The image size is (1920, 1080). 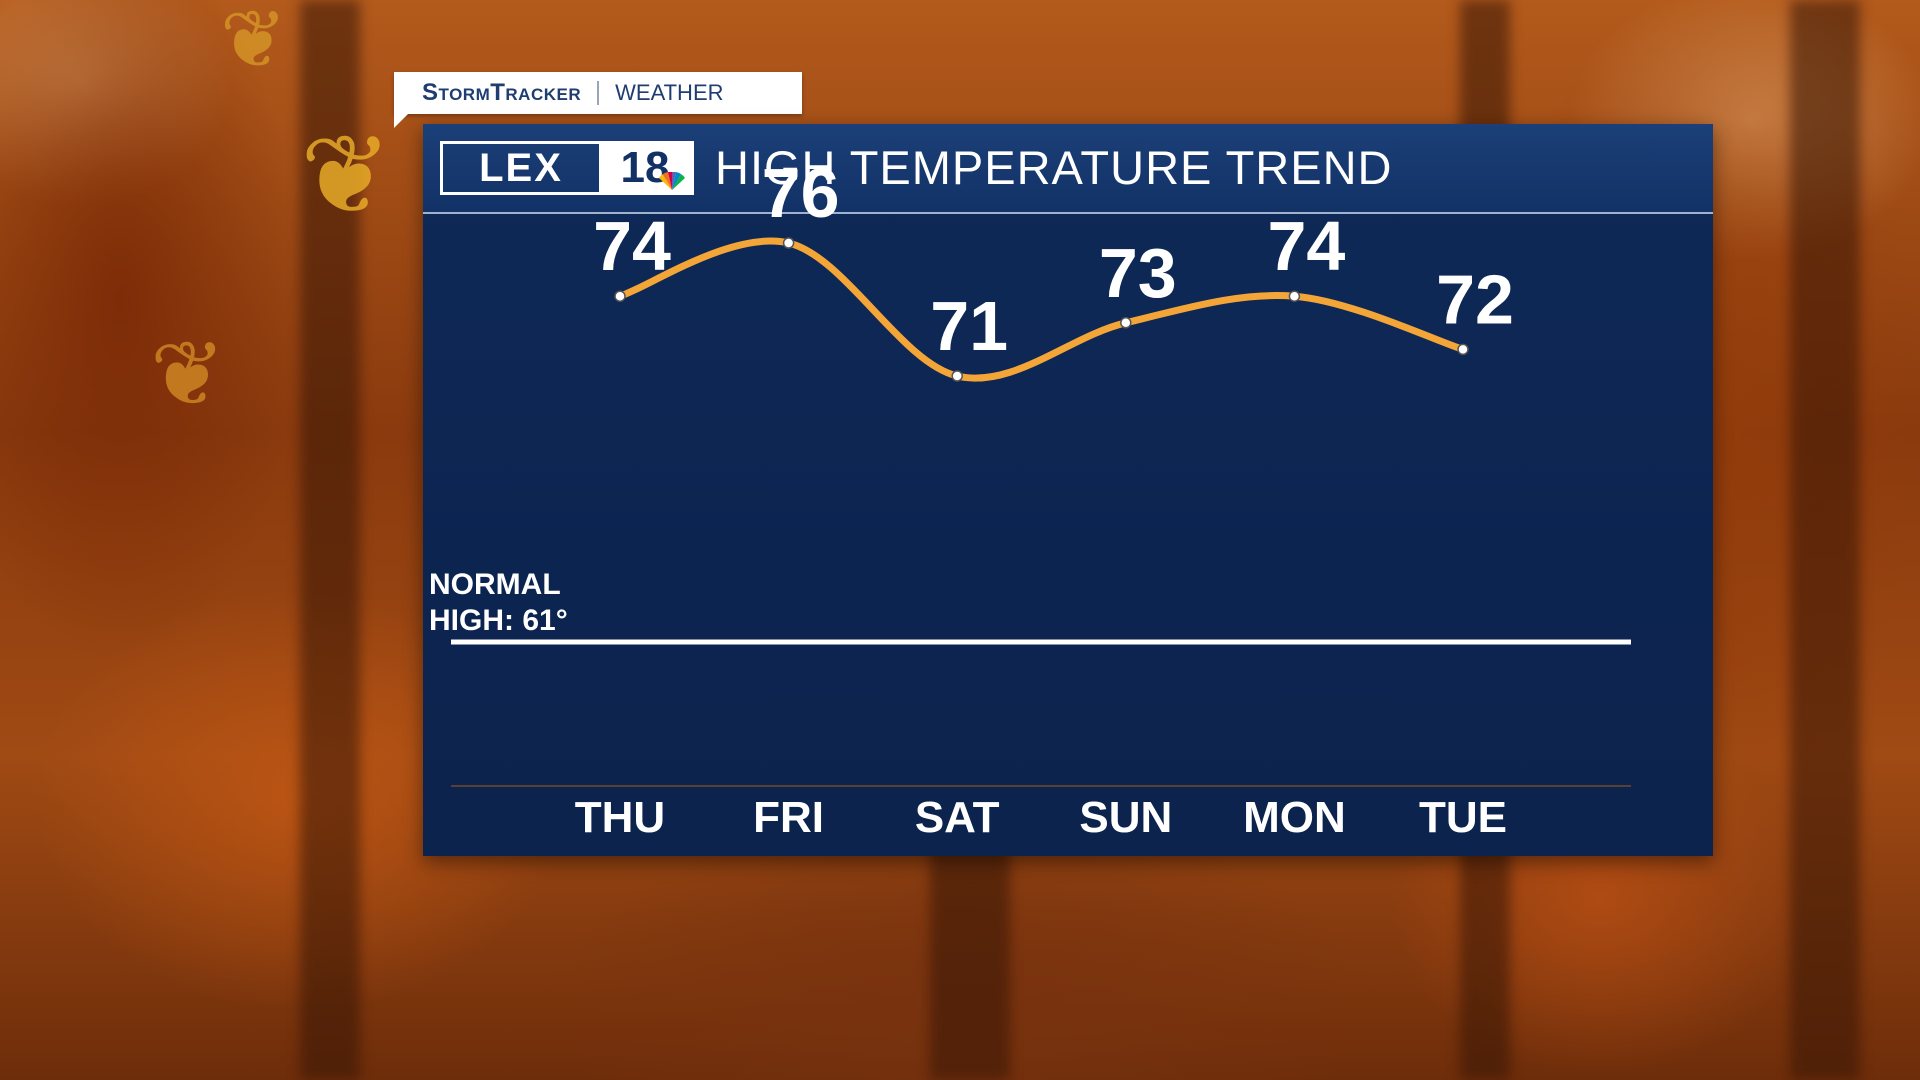 What do you see at coordinates (498, 620) in the screenshot?
I see `normal-high-label-line2: HIGH: 61°` at bounding box center [498, 620].